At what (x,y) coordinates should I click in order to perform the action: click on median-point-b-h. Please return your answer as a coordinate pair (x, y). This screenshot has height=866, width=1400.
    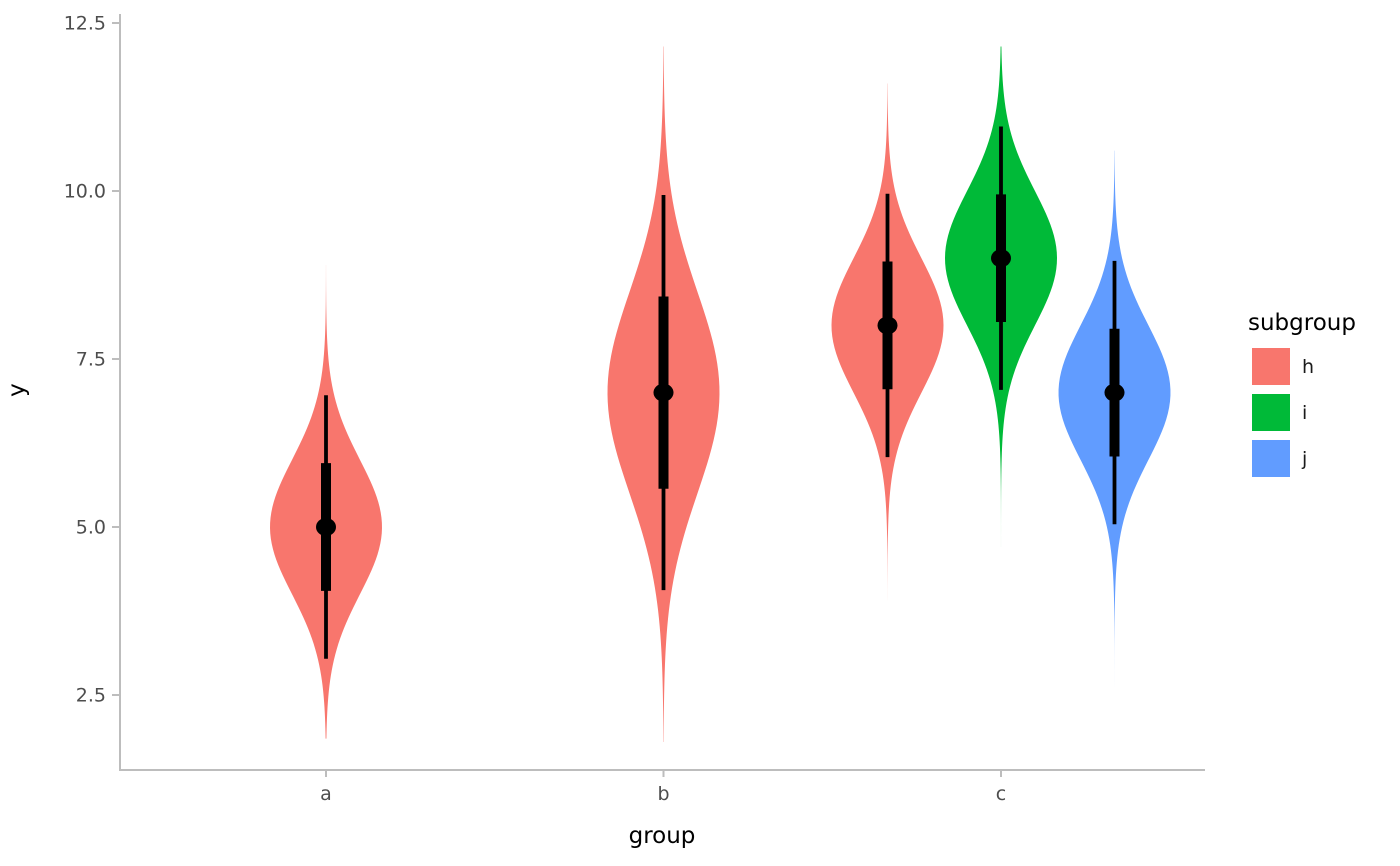
    Looking at the image, I should click on (663, 392).